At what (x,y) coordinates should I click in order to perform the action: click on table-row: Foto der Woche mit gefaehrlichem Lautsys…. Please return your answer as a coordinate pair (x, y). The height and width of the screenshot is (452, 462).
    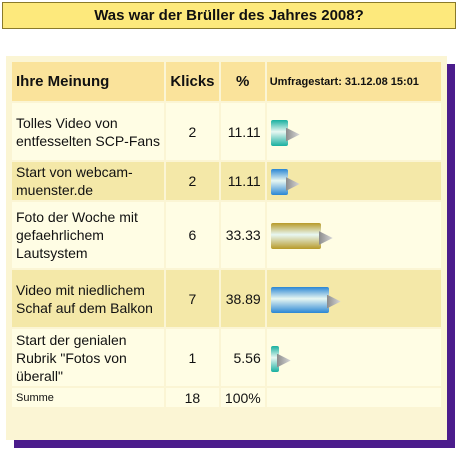
    Looking at the image, I should click on (226, 235).